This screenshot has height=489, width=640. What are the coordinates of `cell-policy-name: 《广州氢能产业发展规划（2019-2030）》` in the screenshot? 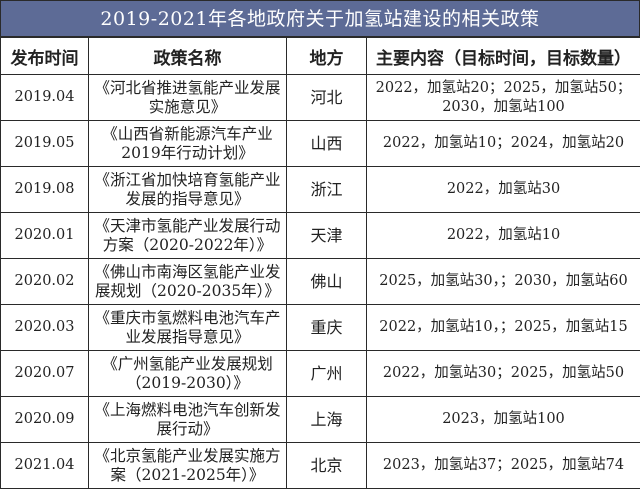 It's located at (187, 373).